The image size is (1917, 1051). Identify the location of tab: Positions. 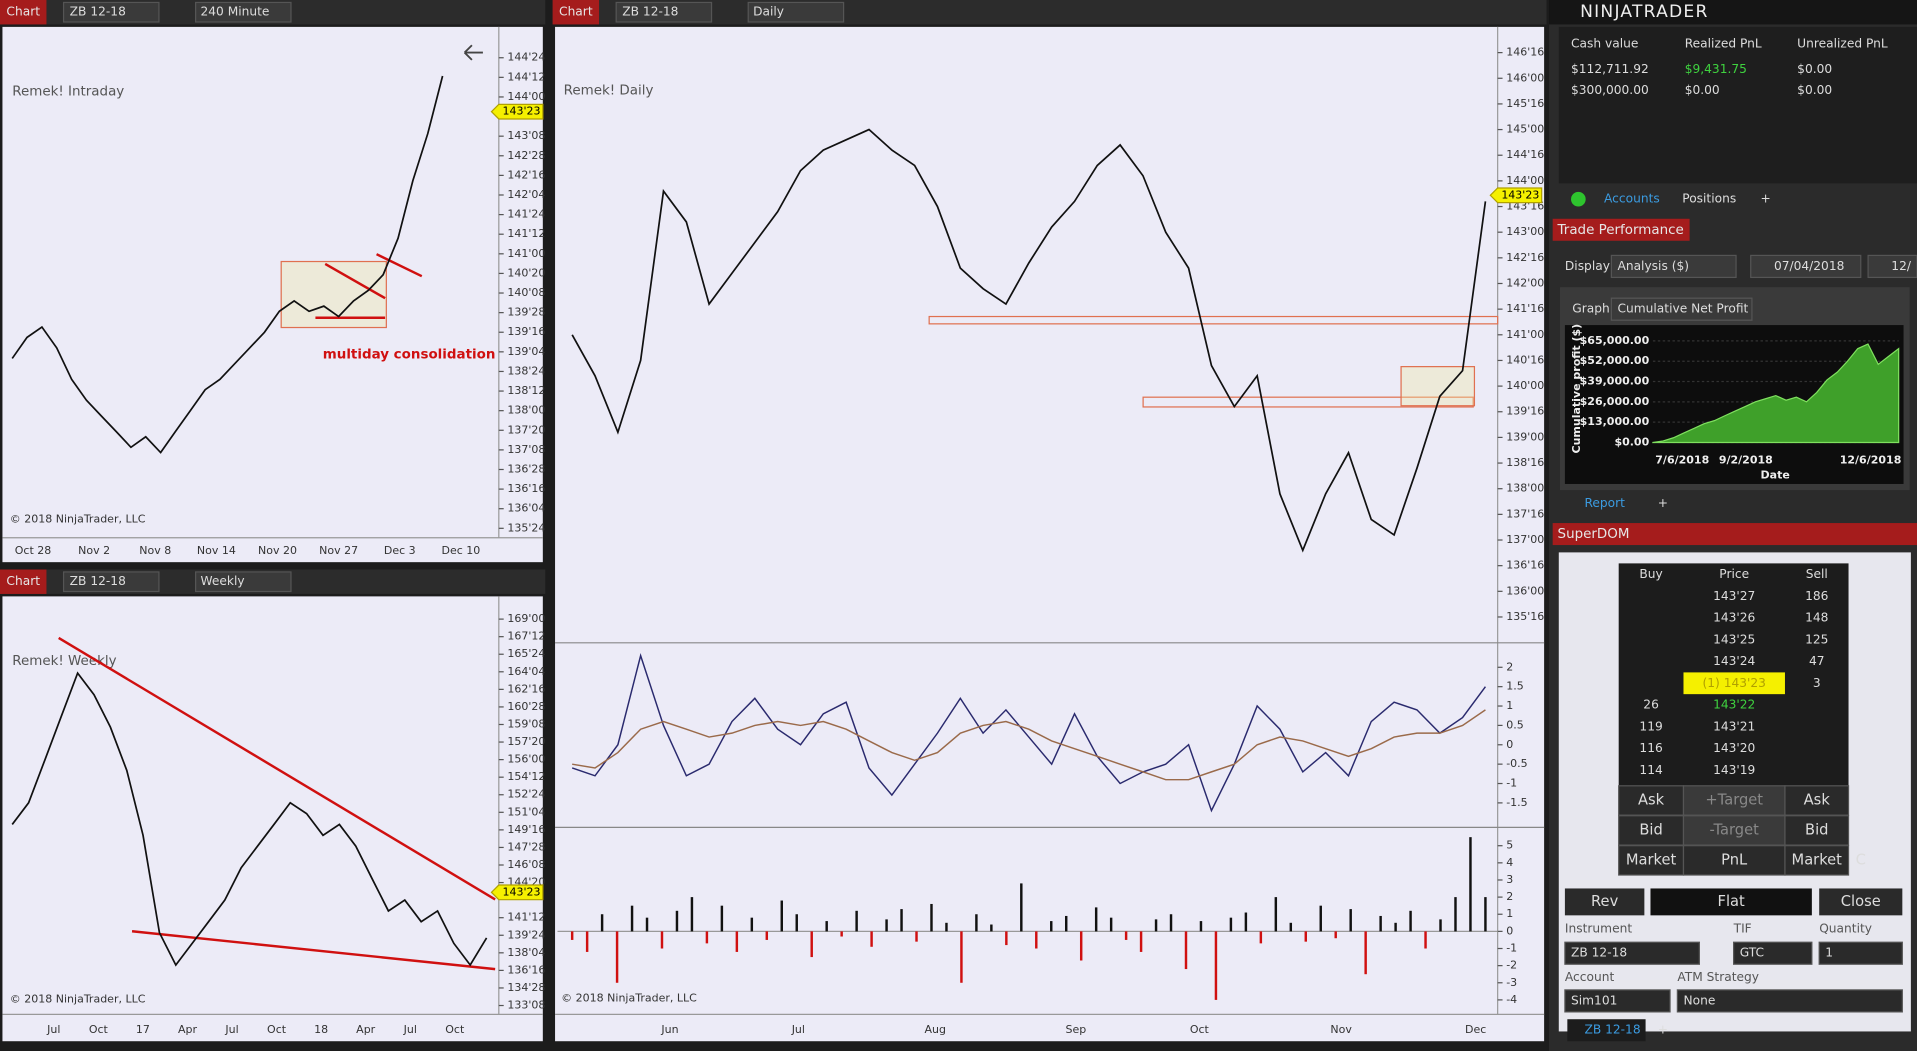
(1709, 199).